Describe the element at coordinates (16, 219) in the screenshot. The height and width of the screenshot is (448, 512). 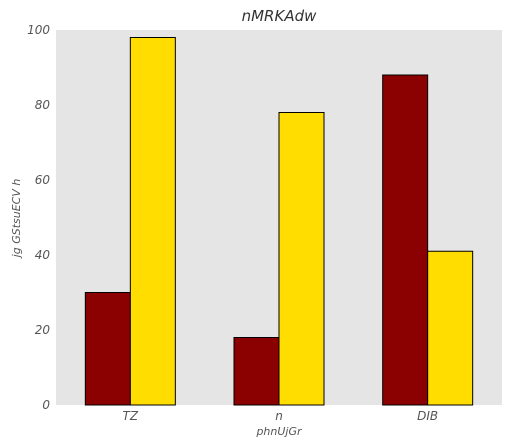
I see `y-axis-label: jg GStsuECV h` at that location.